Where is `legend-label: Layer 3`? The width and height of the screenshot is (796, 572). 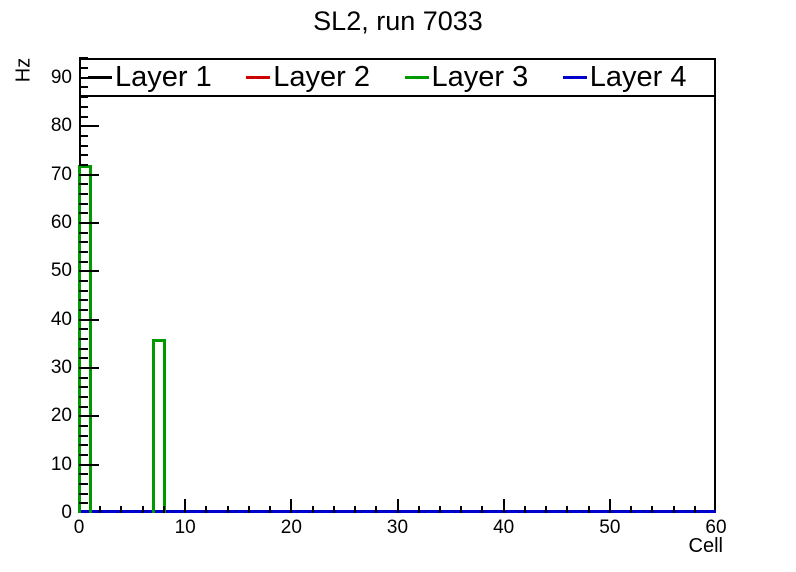 legend-label: Layer 3 is located at coordinates (480, 77).